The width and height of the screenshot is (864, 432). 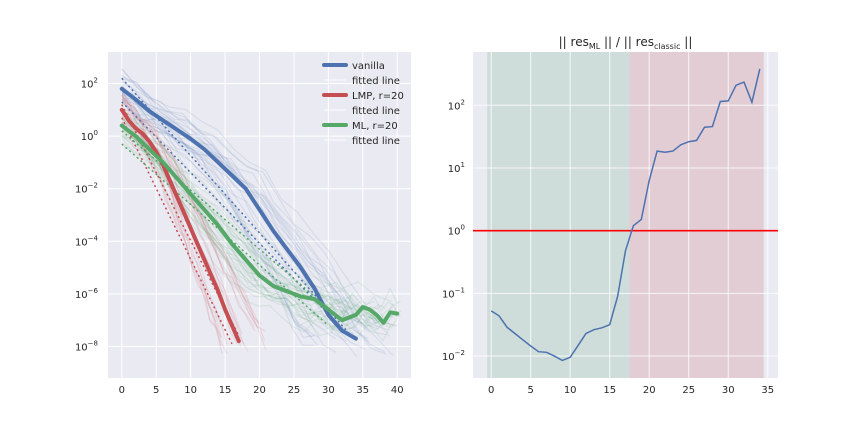 What do you see at coordinates (87, 294) in the screenshot?
I see `left-y-tick-label: 10⁻⁶` at bounding box center [87, 294].